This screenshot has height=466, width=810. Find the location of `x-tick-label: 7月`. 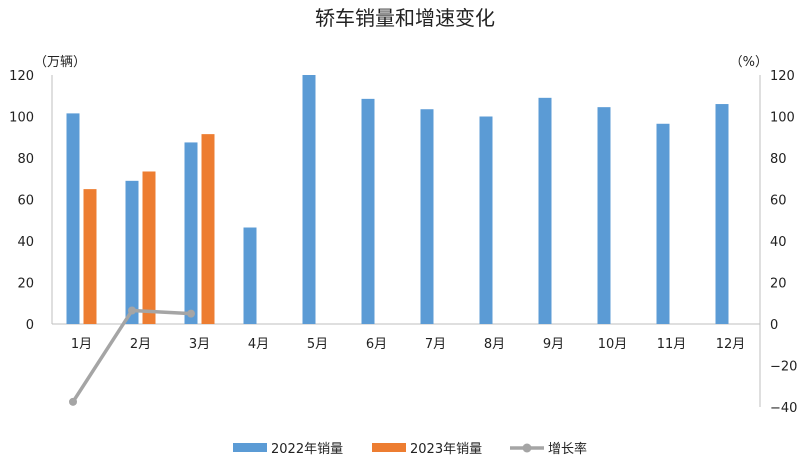

x-tick-label: 7月 is located at coordinates (435, 344).